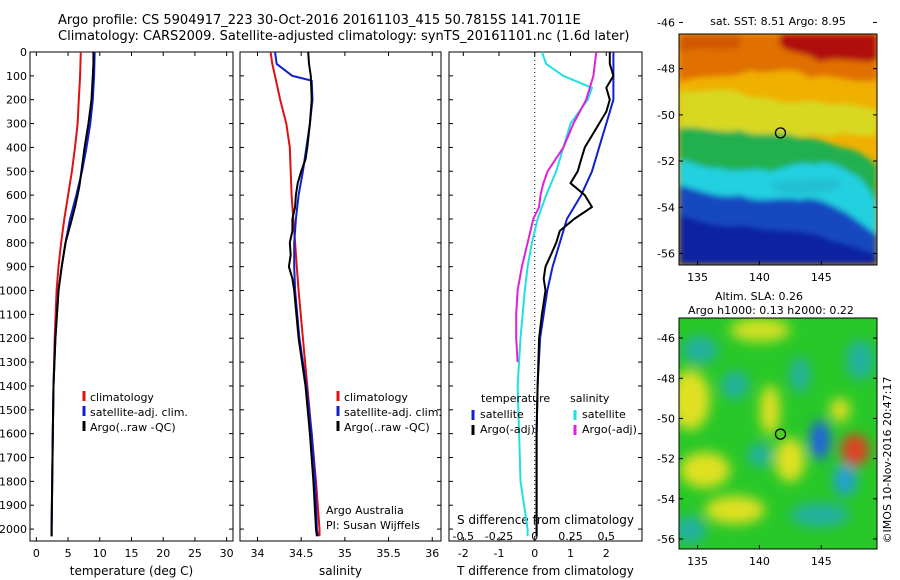  What do you see at coordinates (432, 553) in the screenshot?
I see `x-tick-label: 36` at bounding box center [432, 553].